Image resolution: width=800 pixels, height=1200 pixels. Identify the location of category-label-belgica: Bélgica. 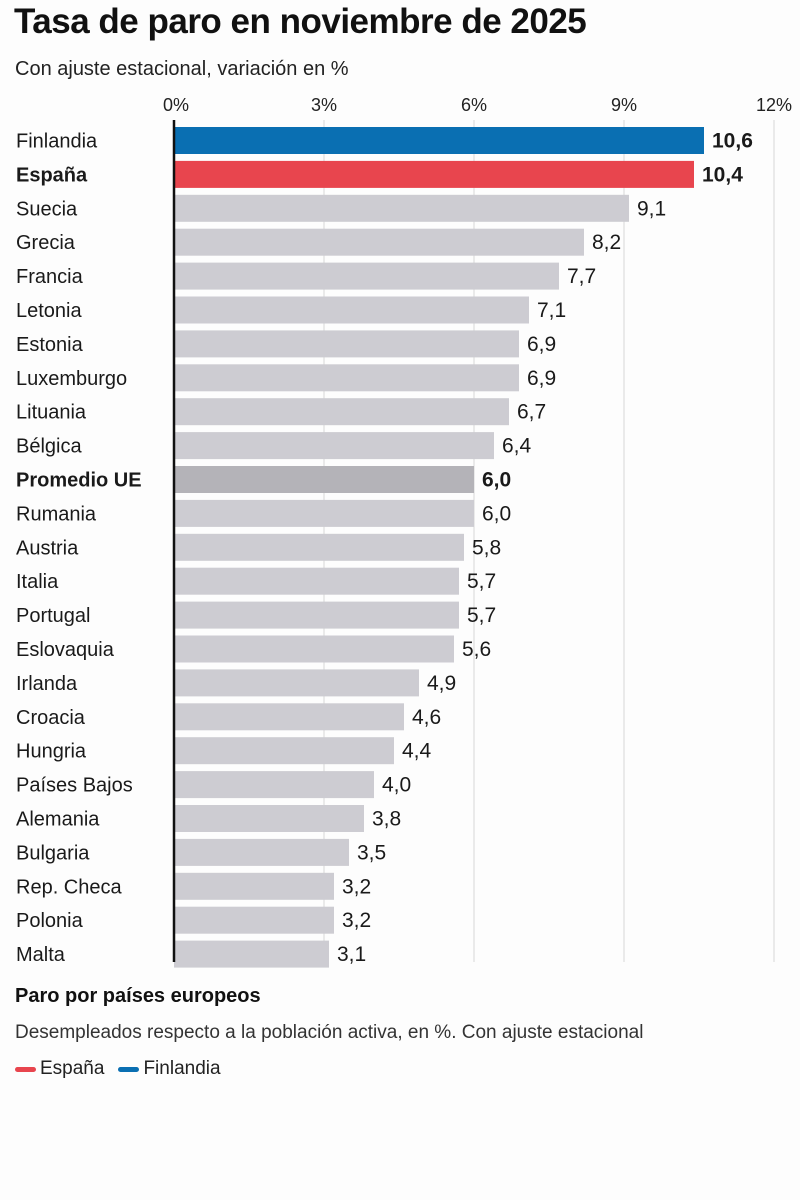
(49, 447).